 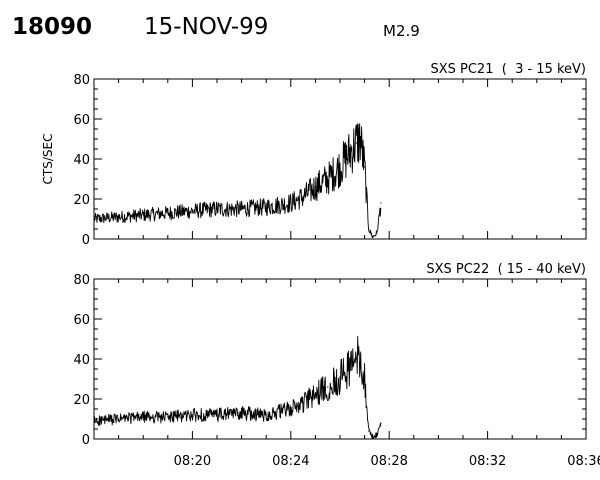 What do you see at coordinates (401, 31) in the screenshot?
I see `flare-class: M2.9` at bounding box center [401, 31].